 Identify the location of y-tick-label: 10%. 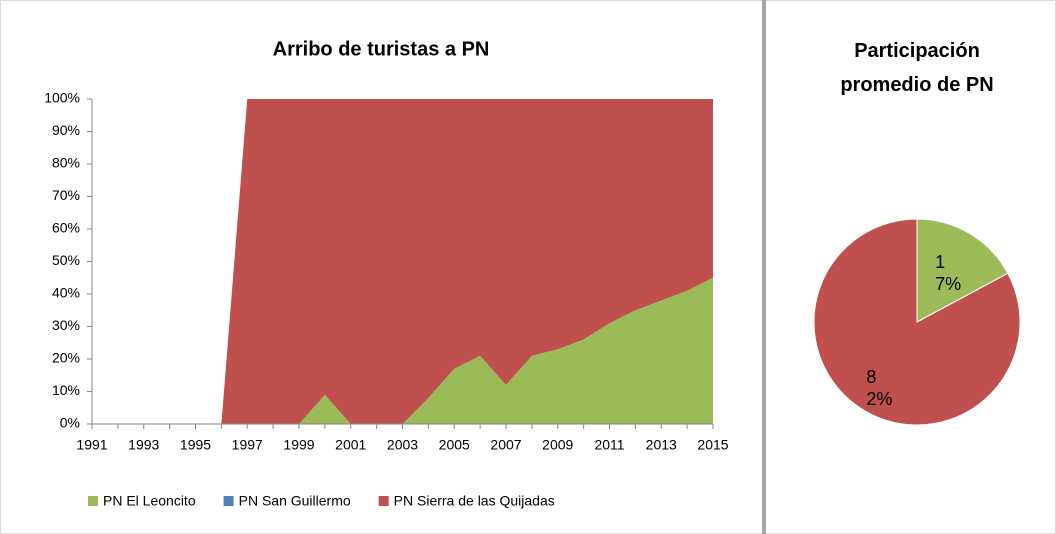
(66, 390).